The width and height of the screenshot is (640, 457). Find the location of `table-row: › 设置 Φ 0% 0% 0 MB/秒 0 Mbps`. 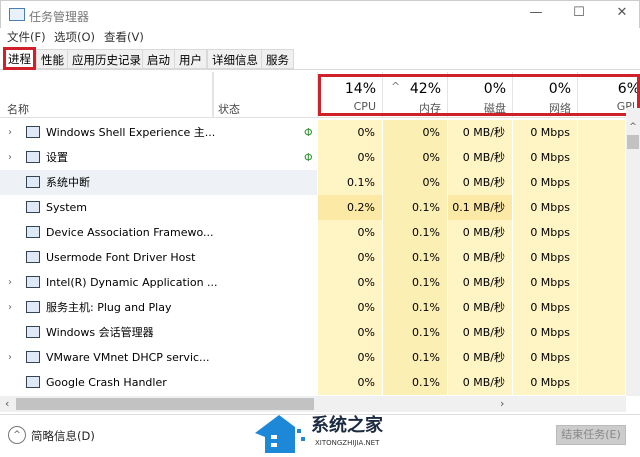

table-row: › 设置 Φ 0% 0% 0 MB/秒 0 Mbps is located at coordinates (313, 157).